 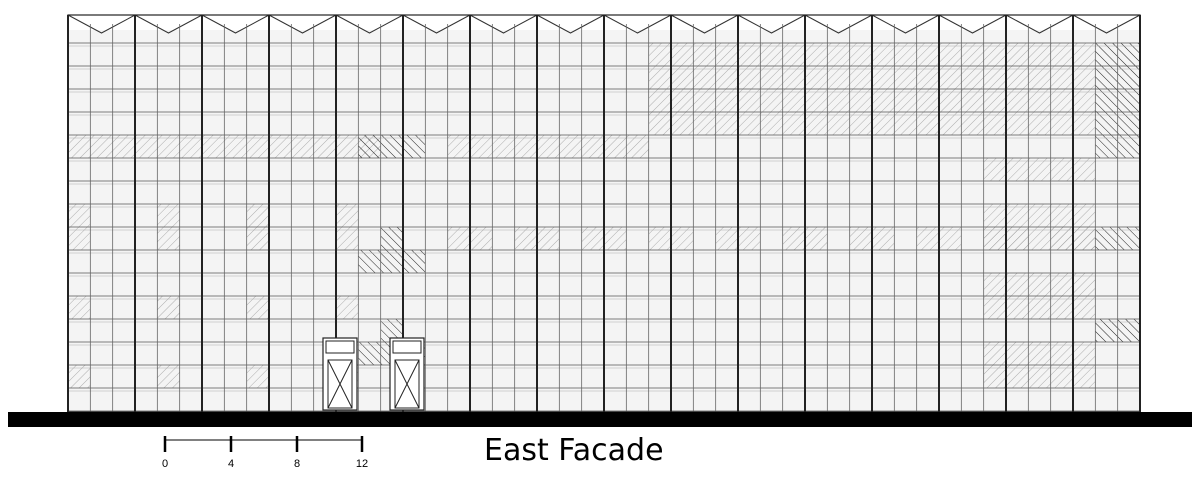 I want to click on scale-label: 8, so click(x=297, y=464).